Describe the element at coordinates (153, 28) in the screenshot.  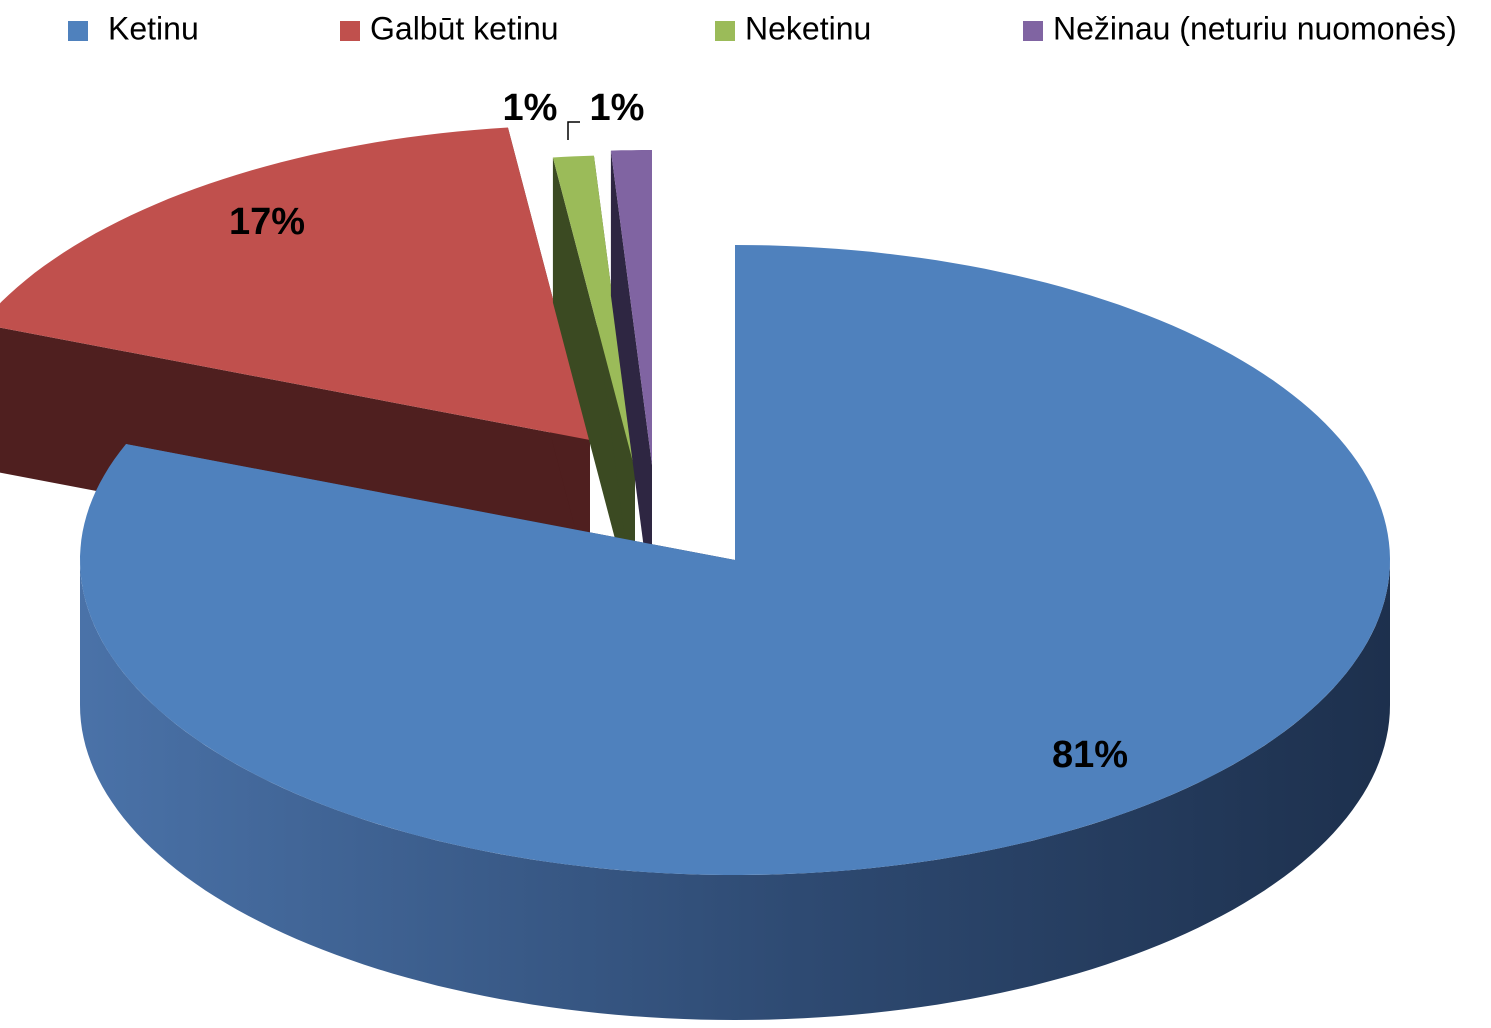
I see `legend-label: Ketinu` at that location.